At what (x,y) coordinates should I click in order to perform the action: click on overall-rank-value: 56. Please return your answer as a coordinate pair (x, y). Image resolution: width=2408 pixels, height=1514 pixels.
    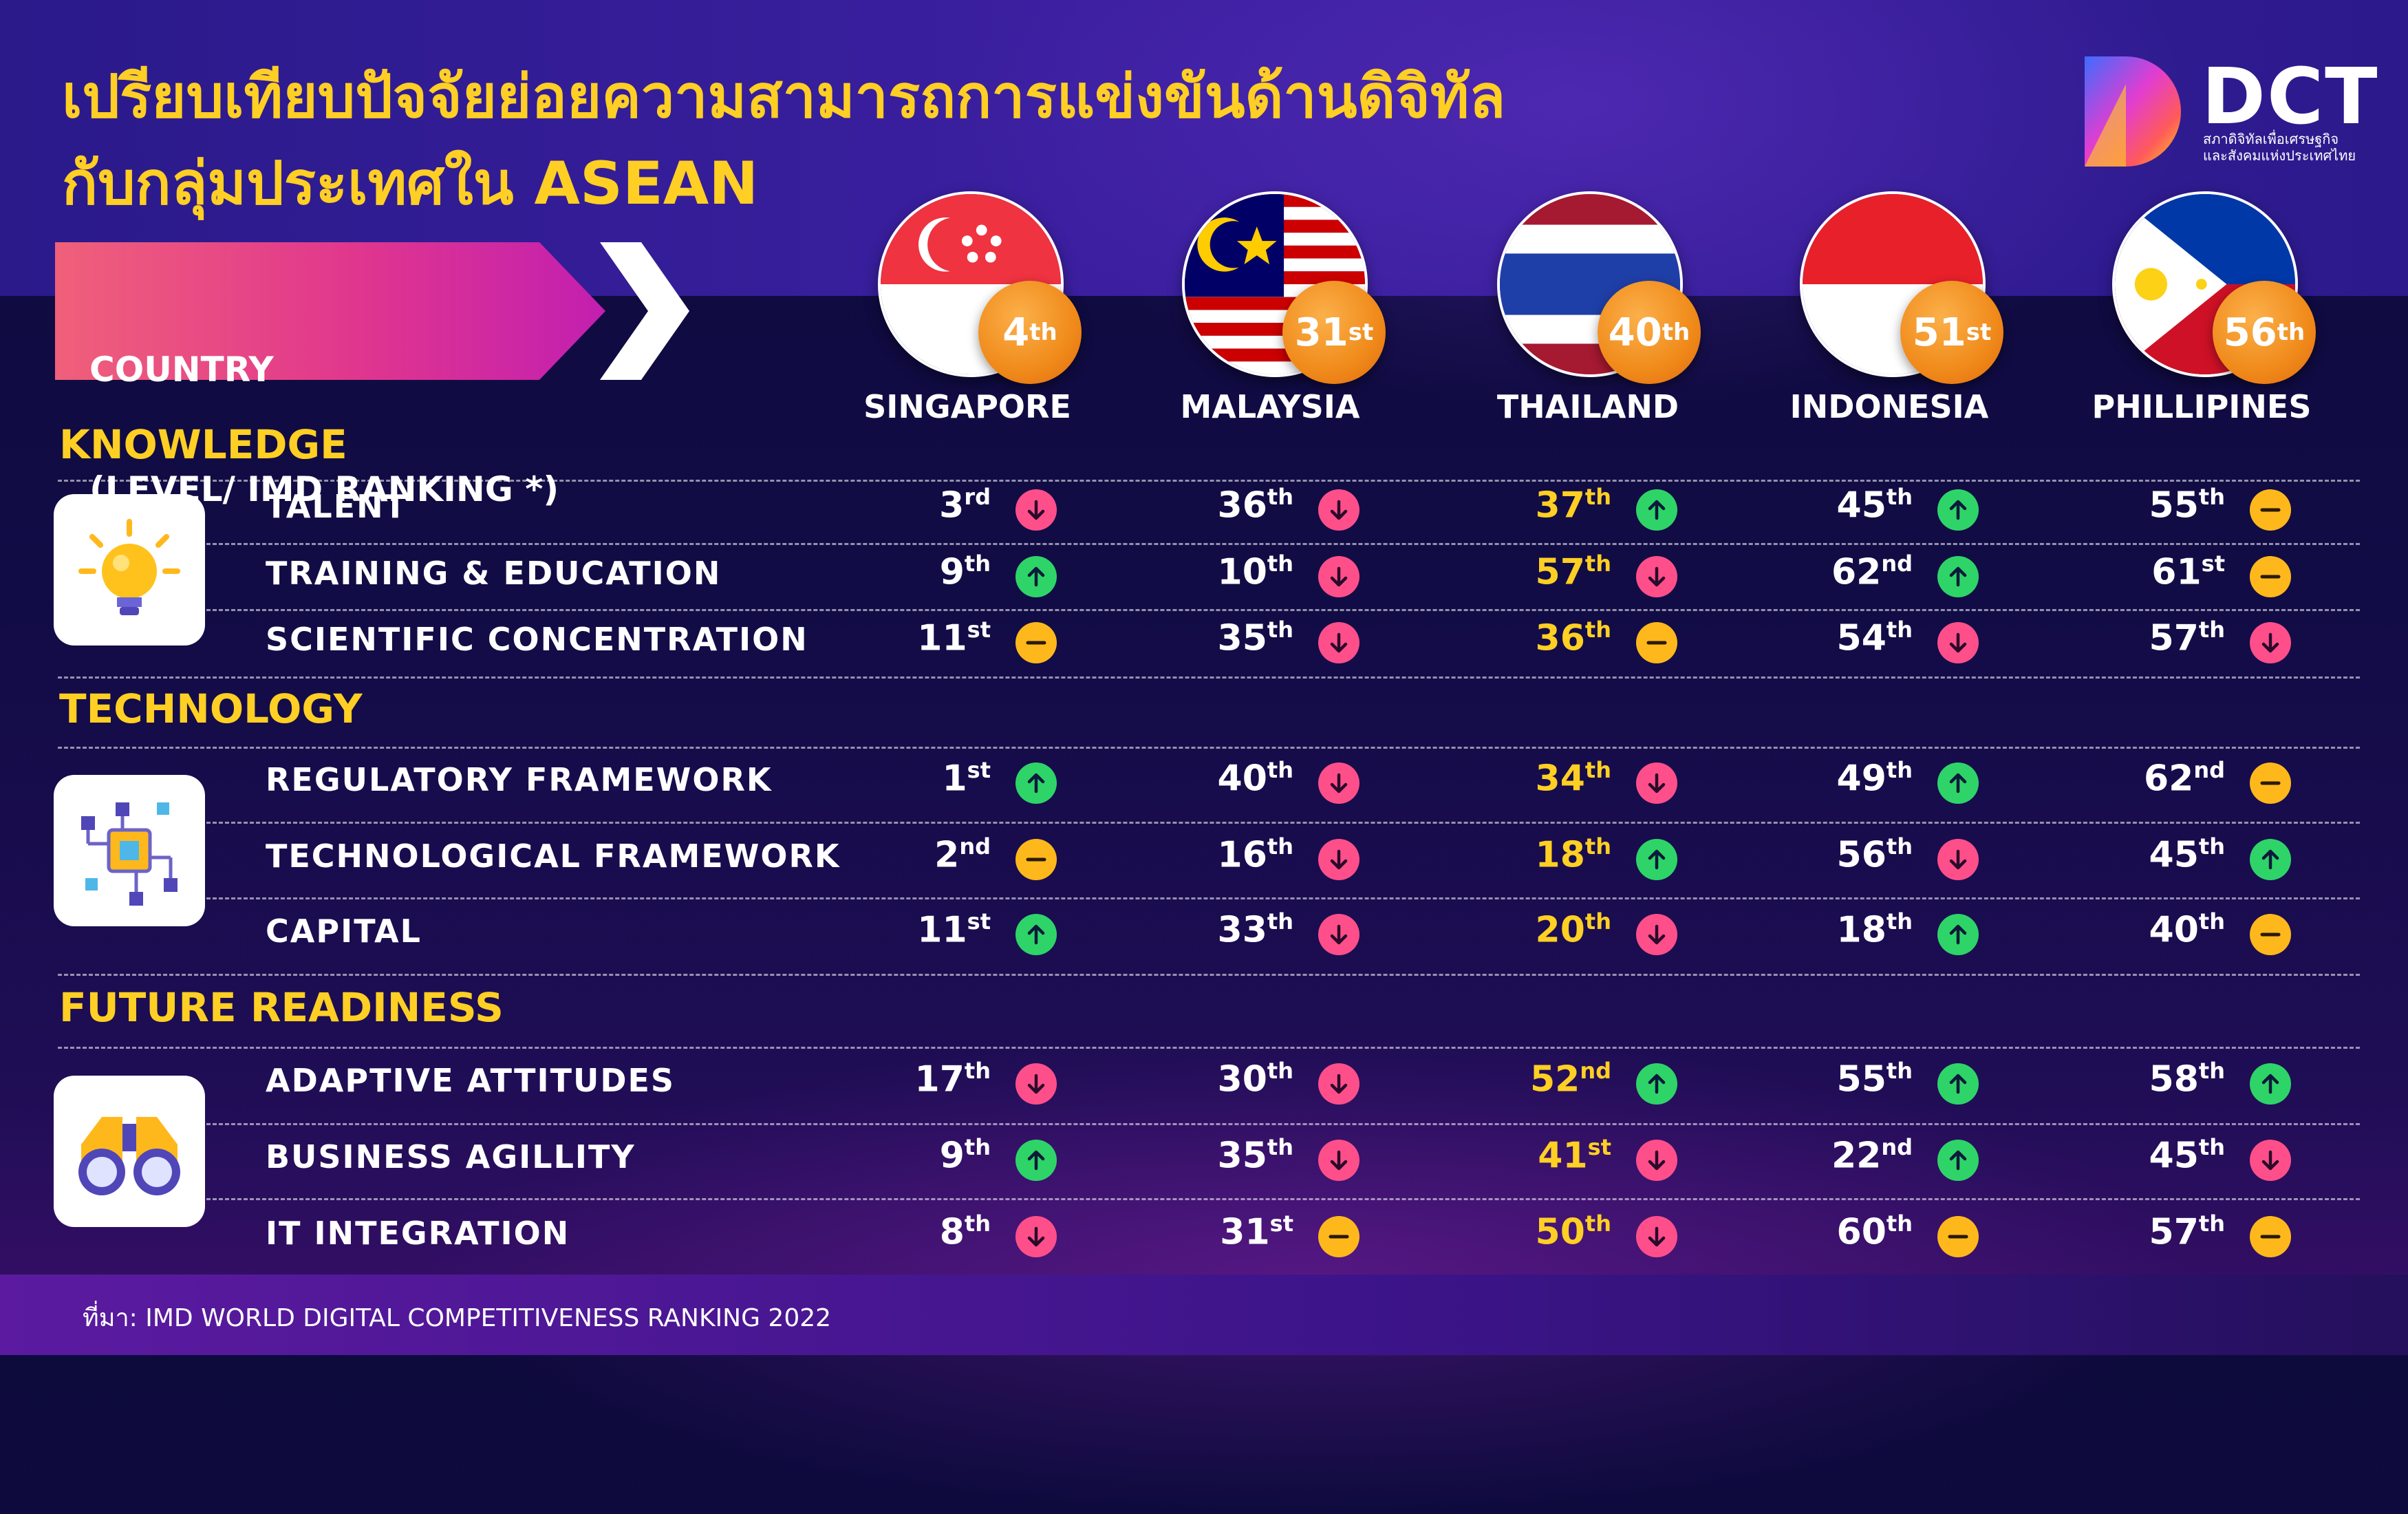
    Looking at the image, I should click on (2250, 332).